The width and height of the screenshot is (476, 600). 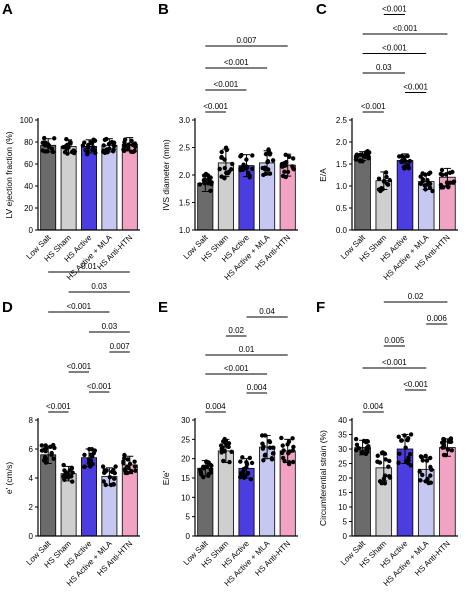 What do you see at coordinates (342, 449) in the screenshot?
I see `y-tick-label: 30` at bounding box center [342, 449].